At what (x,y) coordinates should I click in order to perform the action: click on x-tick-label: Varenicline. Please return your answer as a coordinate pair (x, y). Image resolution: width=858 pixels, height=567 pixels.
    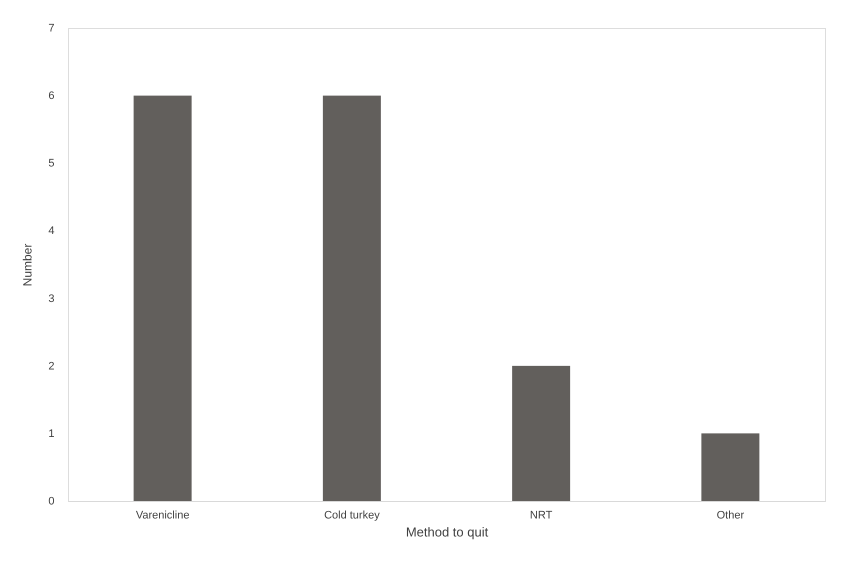
    Looking at the image, I should click on (163, 516).